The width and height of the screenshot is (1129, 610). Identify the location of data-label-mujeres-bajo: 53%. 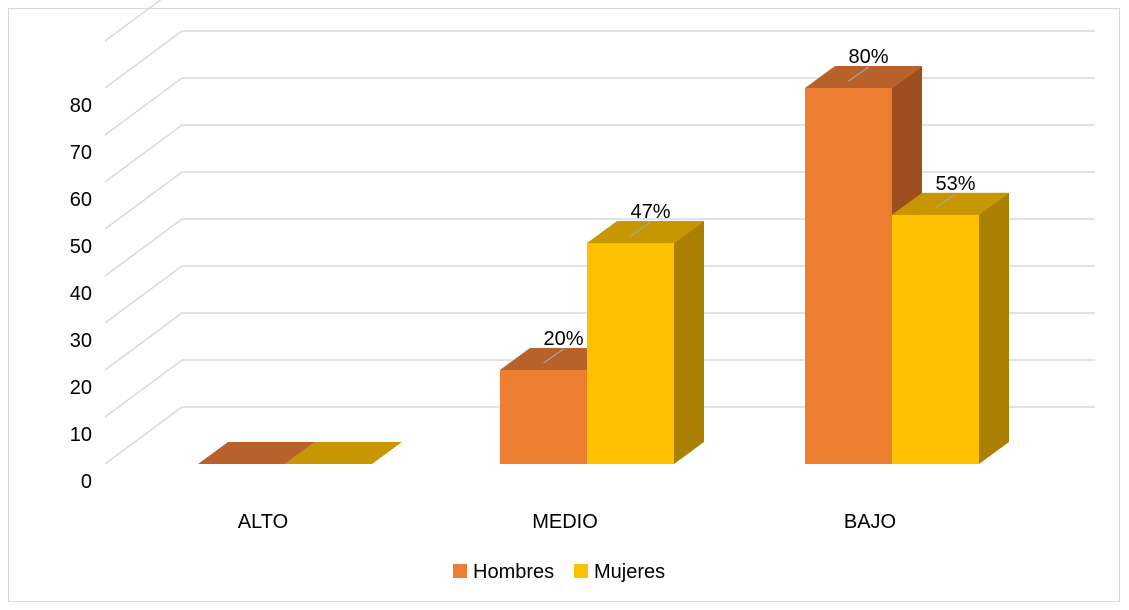
(955, 184).